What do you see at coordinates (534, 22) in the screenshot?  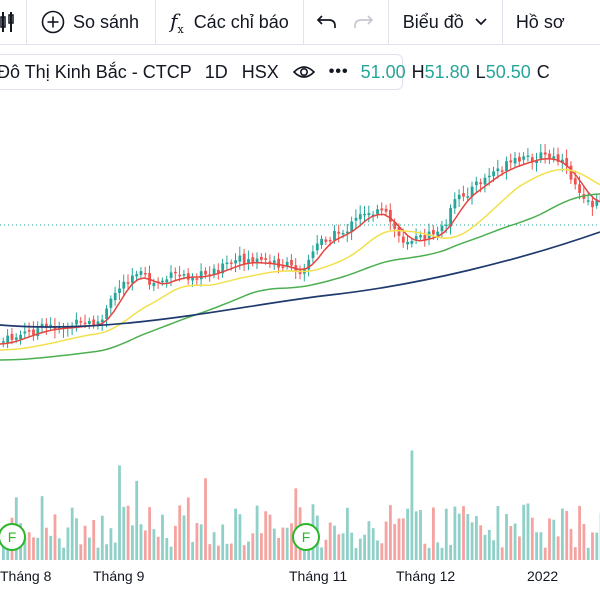 I see `profile-tab: Hồ sơ` at bounding box center [534, 22].